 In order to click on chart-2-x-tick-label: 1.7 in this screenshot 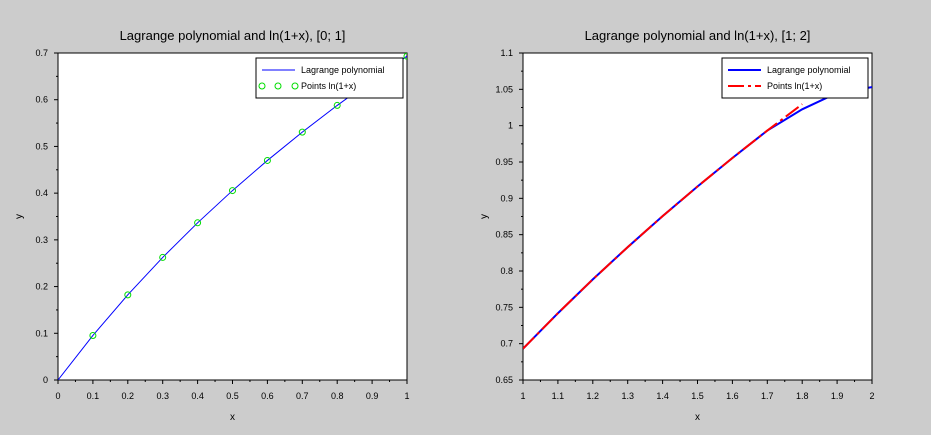, I will do `click(767, 396)`.